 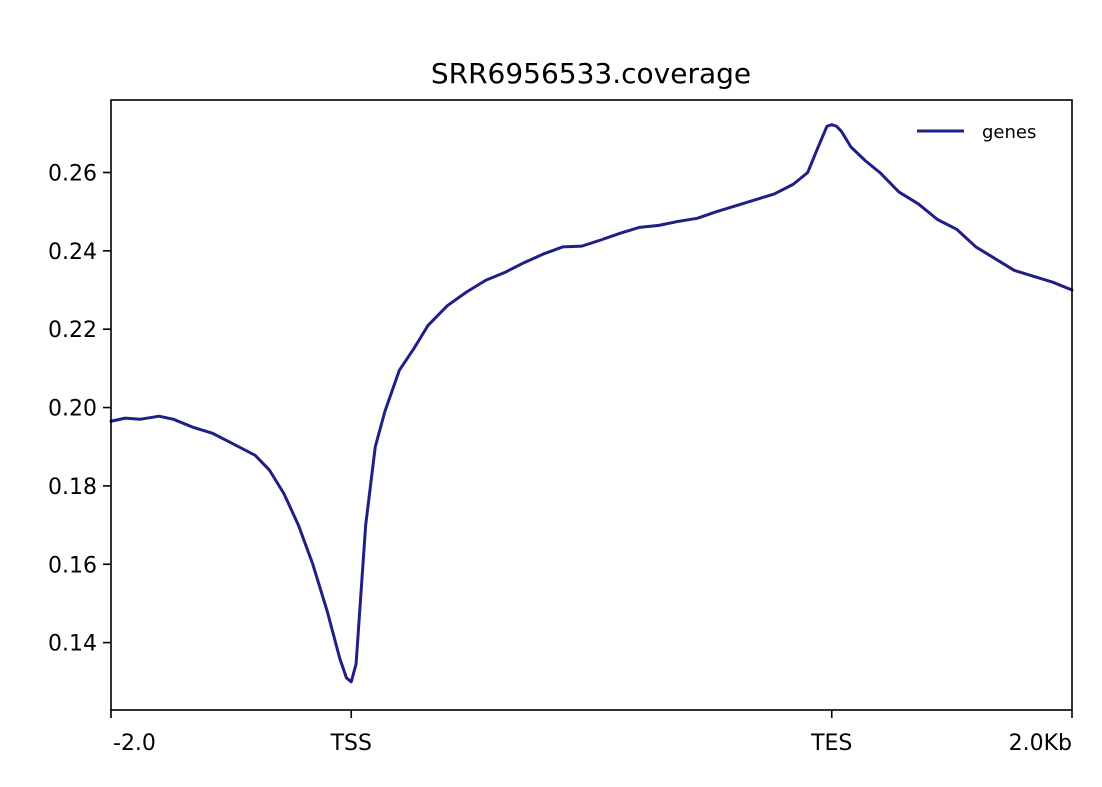 What do you see at coordinates (831, 743) in the screenshot?
I see `x-tick-label-2: TES` at bounding box center [831, 743].